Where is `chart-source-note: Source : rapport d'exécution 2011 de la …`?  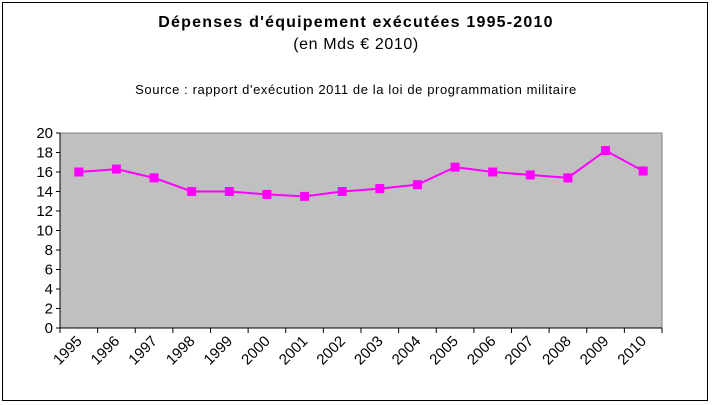 chart-source-note: Source : rapport d'exécution 2011 de la … is located at coordinates (356, 89).